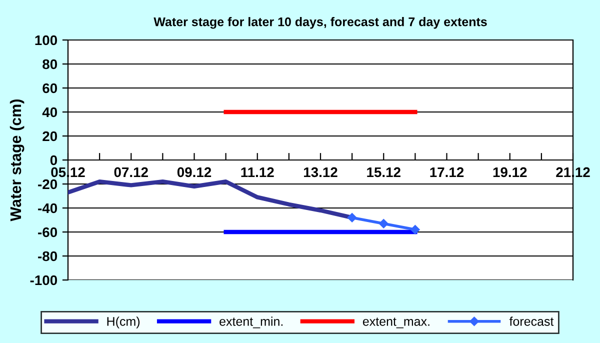  What do you see at coordinates (510, 172) in the screenshot?
I see `x-tick-label: 19.12` at bounding box center [510, 172].